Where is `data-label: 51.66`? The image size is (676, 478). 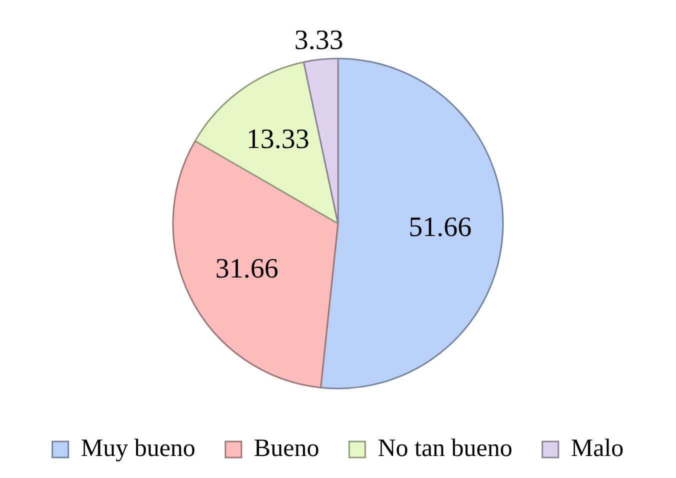
data-label: 51.66 is located at coordinates (440, 228).